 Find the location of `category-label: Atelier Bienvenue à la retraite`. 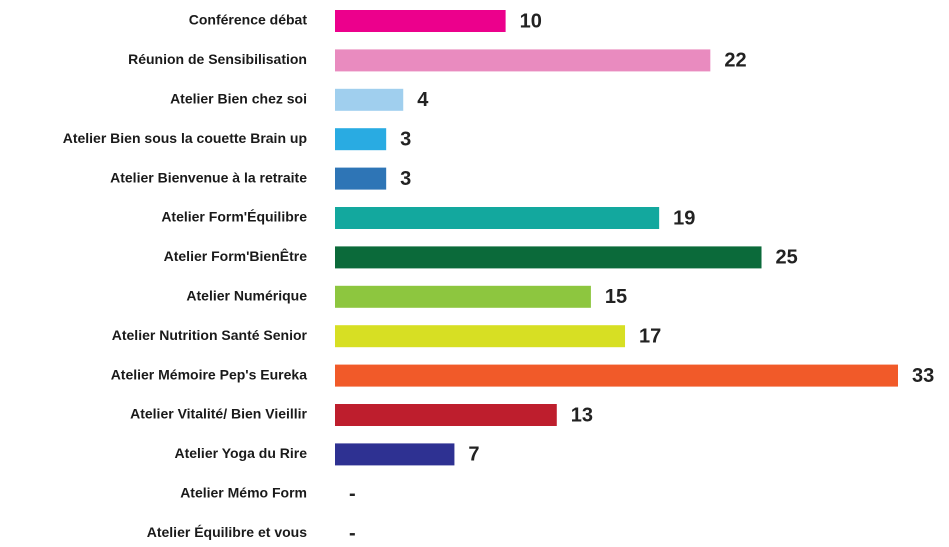

category-label: Atelier Bienvenue à la retraite is located at coordinates (208, 177).